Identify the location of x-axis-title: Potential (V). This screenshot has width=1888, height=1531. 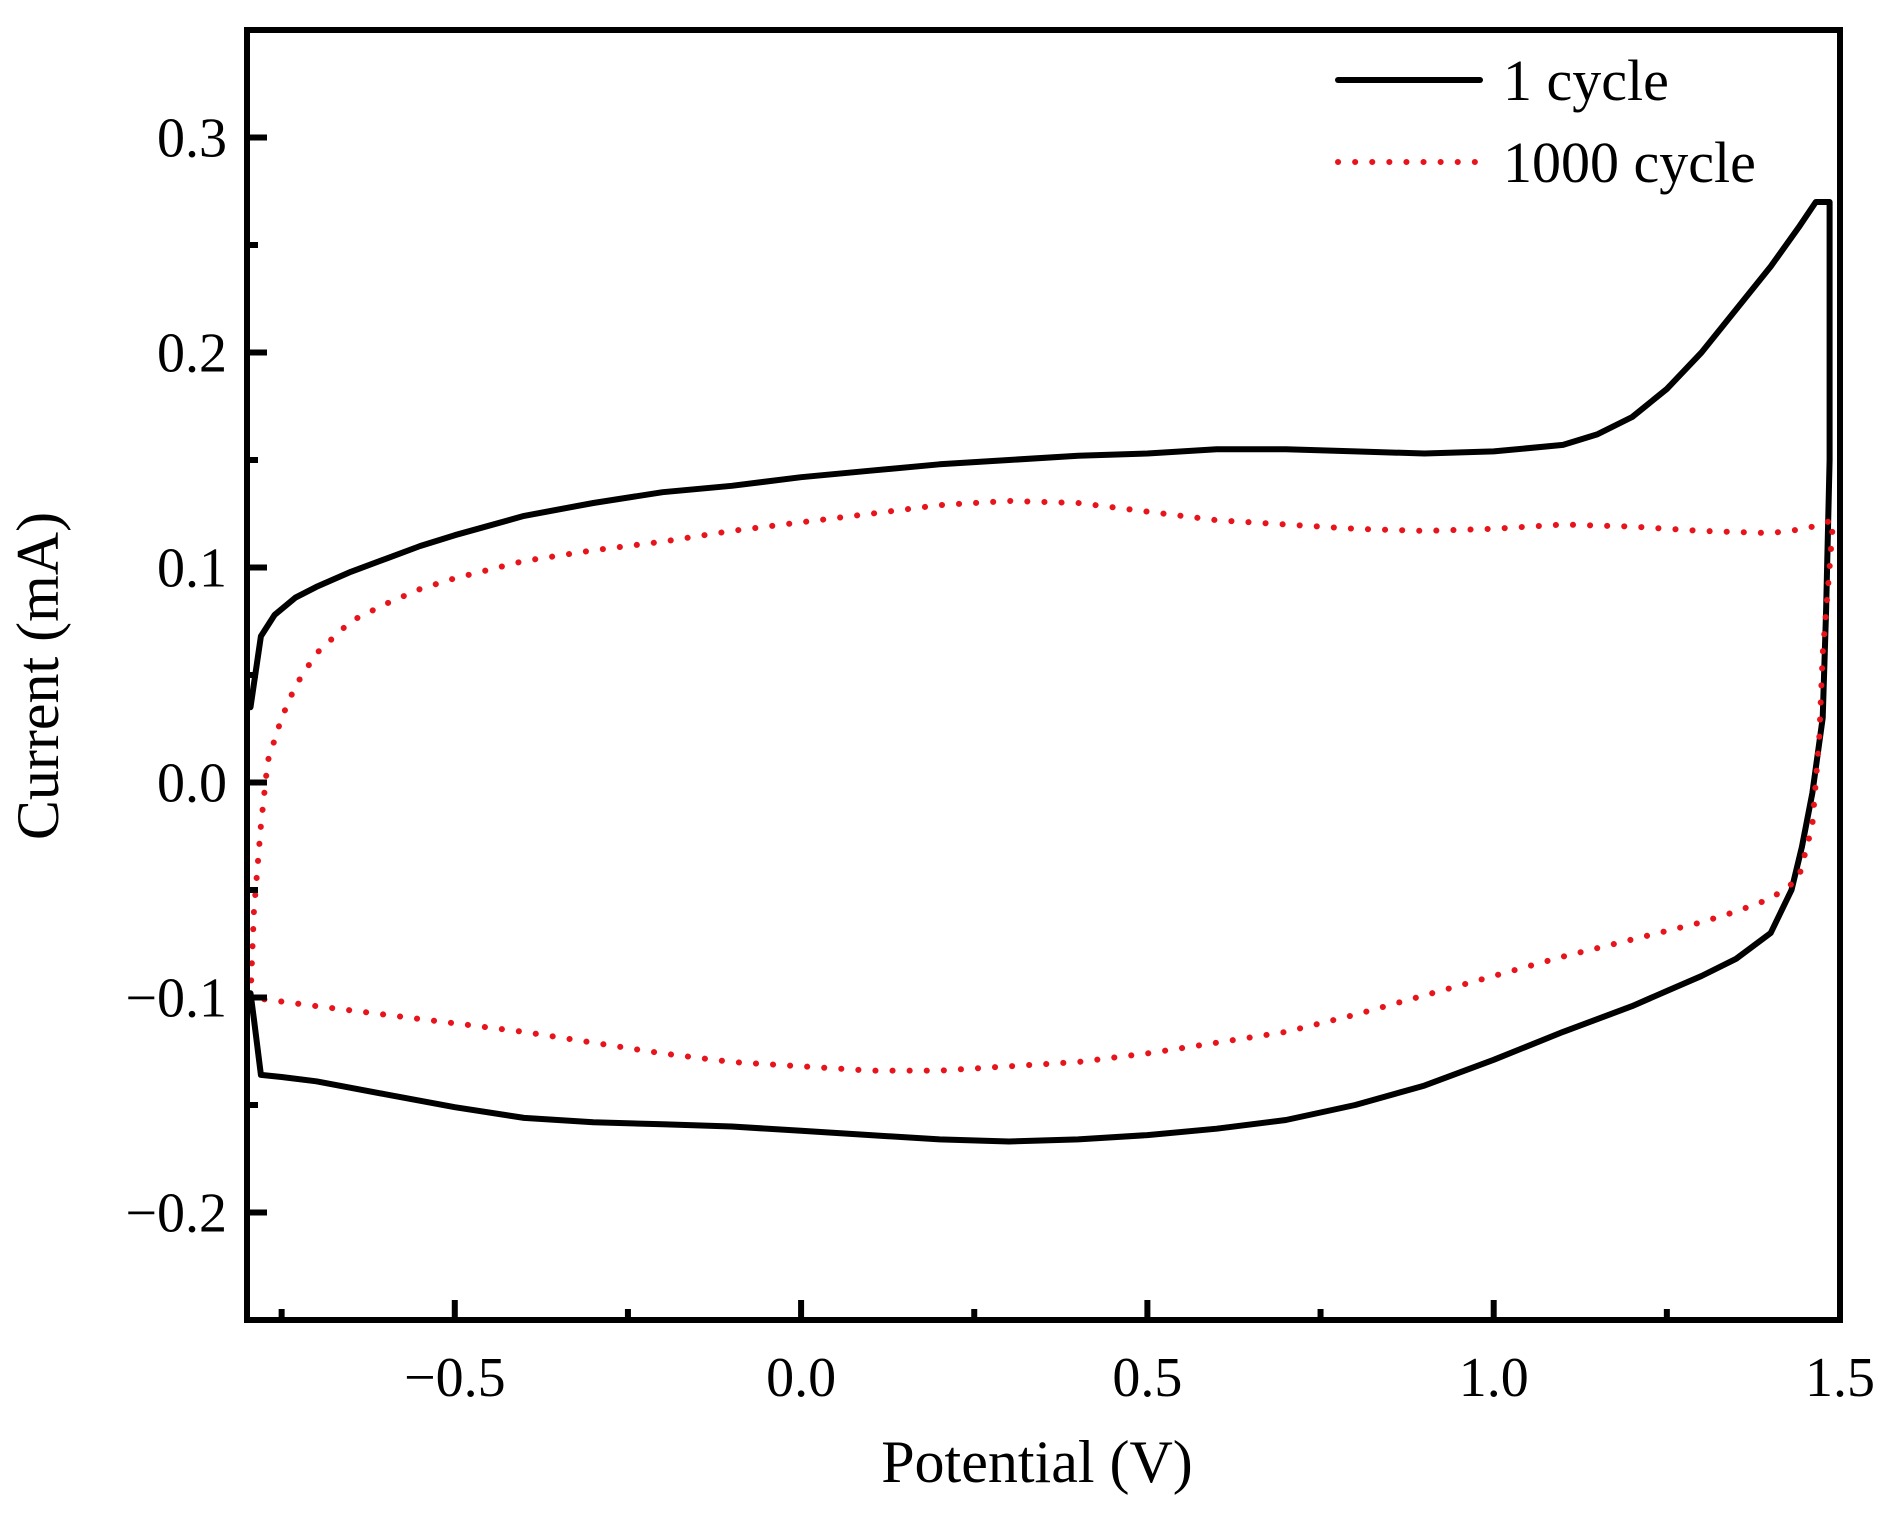
(1037, 1462).